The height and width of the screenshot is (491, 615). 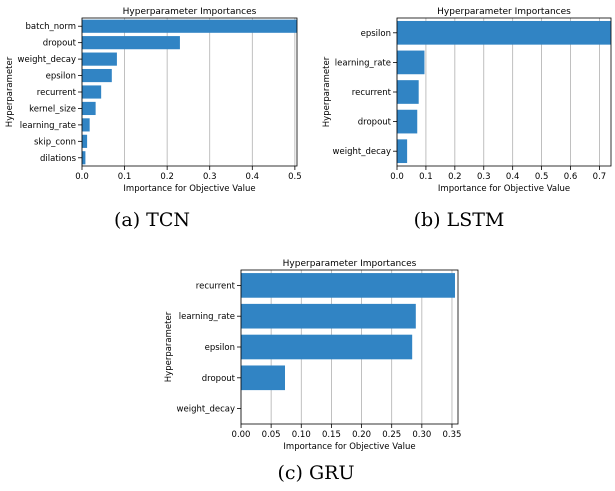 What do you see at coordinates (301, 435) in the screenshot?
I see `x-tick-label: 0.10` at bounding box center [301, 435].